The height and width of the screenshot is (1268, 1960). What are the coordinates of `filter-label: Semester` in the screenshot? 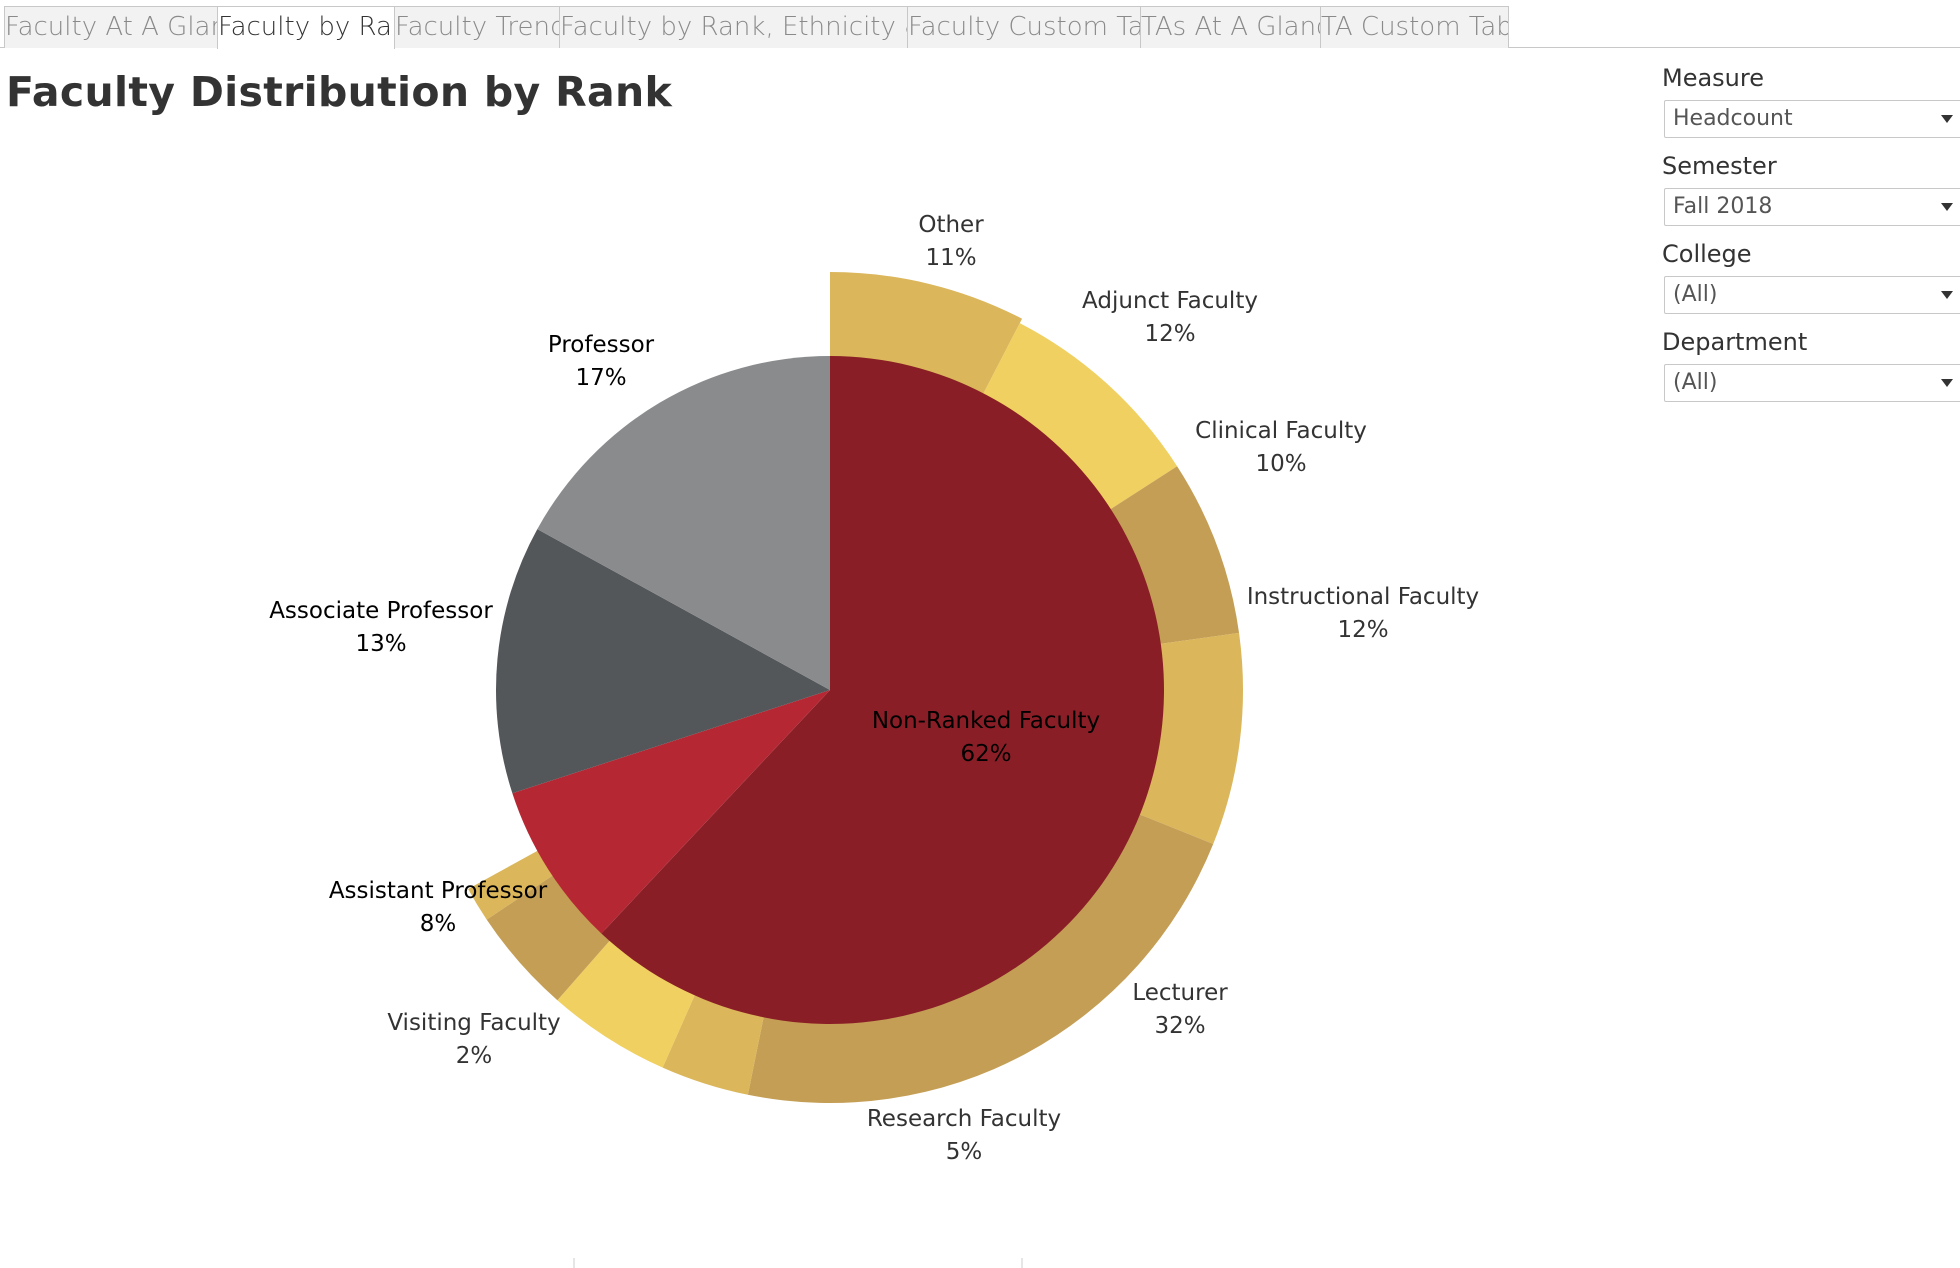 It's located at (1719, 166).